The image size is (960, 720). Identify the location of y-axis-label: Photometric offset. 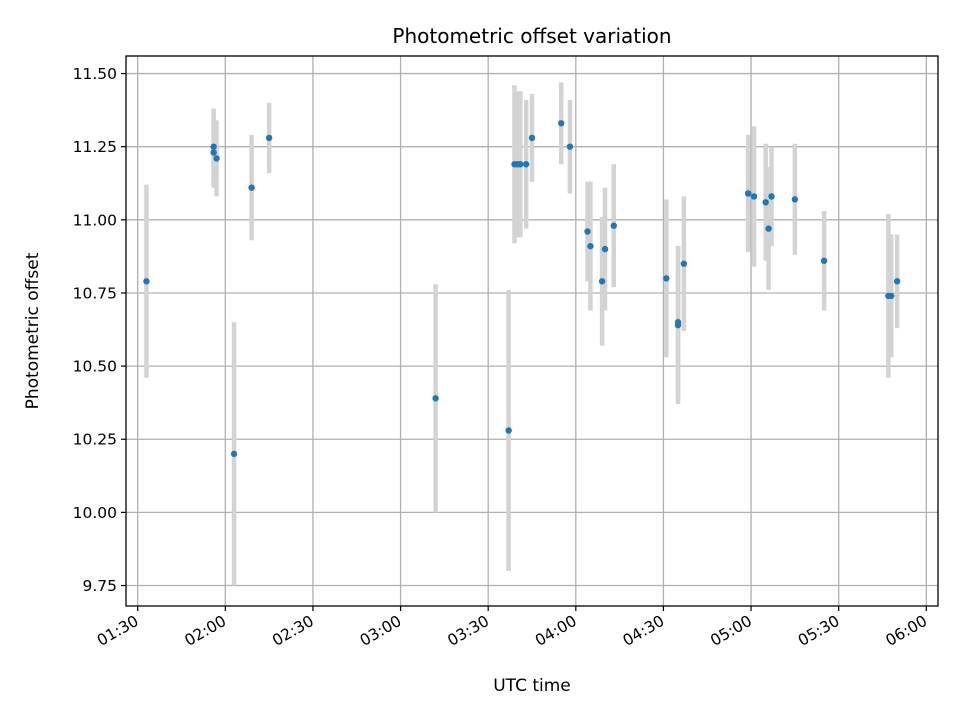
(33, 330).